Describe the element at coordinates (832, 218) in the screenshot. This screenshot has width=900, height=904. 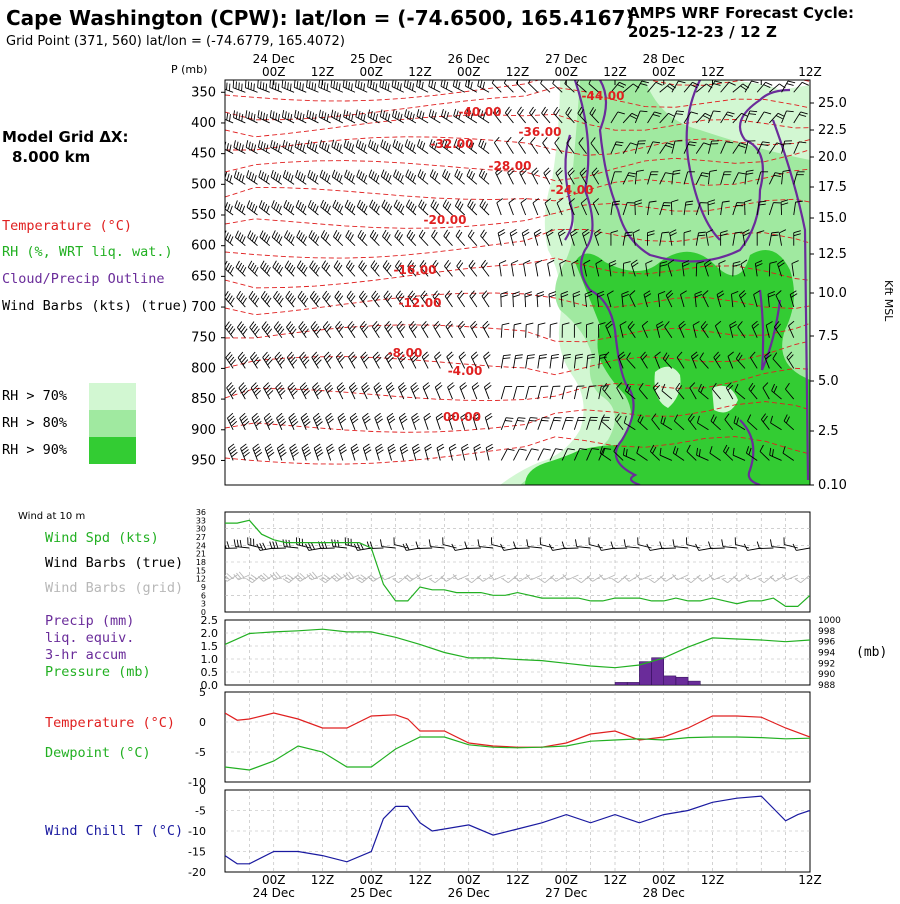
I see `height-tick-label: 15.0` at that location.